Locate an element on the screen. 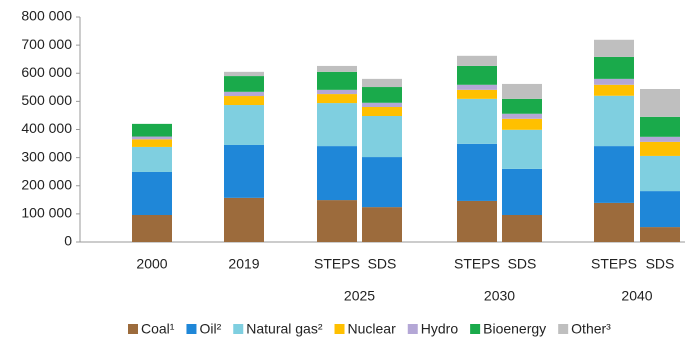 The image size is (692, 348). x-tick-label: 2000 is located at coordinates (151, 264).